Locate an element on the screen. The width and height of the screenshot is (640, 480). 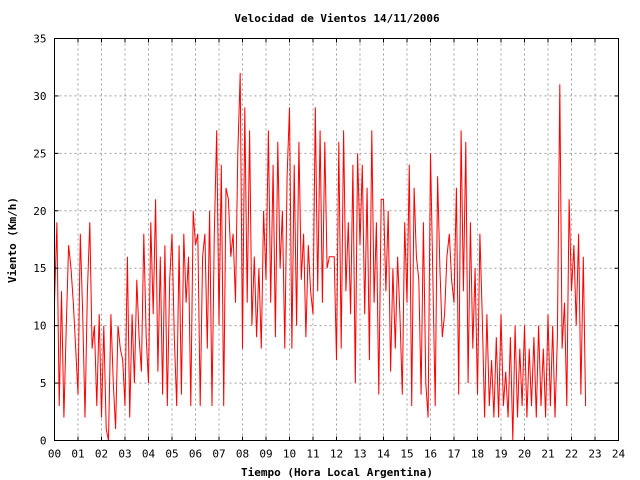
x-tick-label: 12 is located at coordinates (336, 454).